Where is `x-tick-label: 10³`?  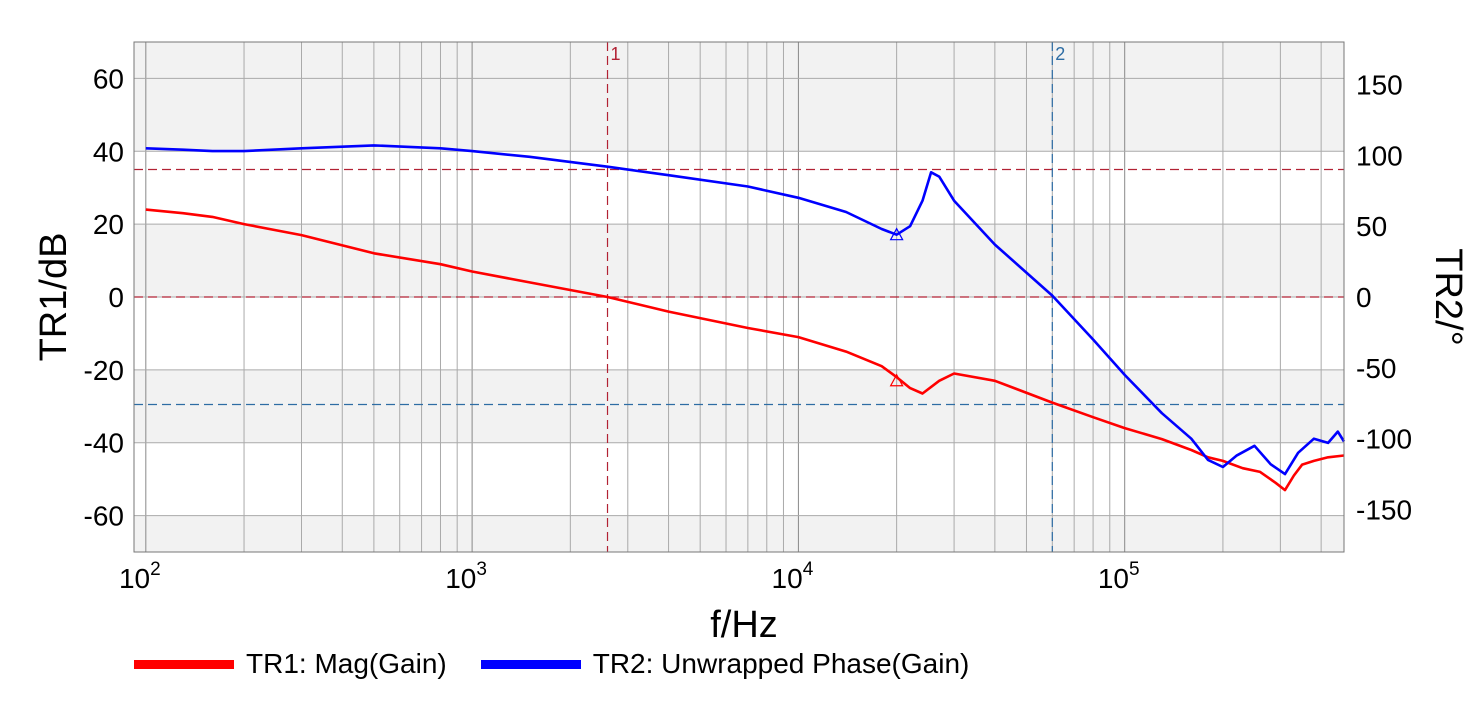
x-tick-label: 10³ is located at coordinates (466, 576).